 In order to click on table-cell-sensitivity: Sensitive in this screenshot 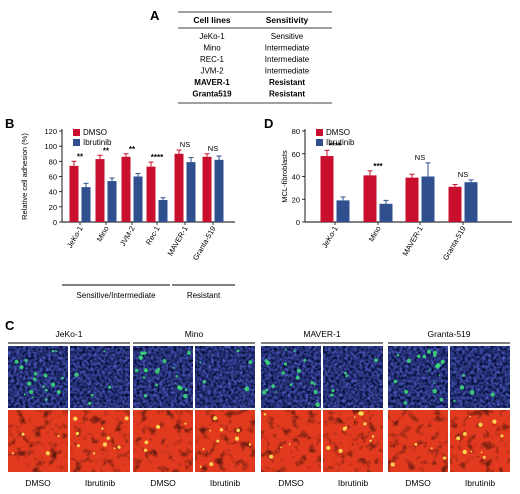, I will do `click(287, 36)`.